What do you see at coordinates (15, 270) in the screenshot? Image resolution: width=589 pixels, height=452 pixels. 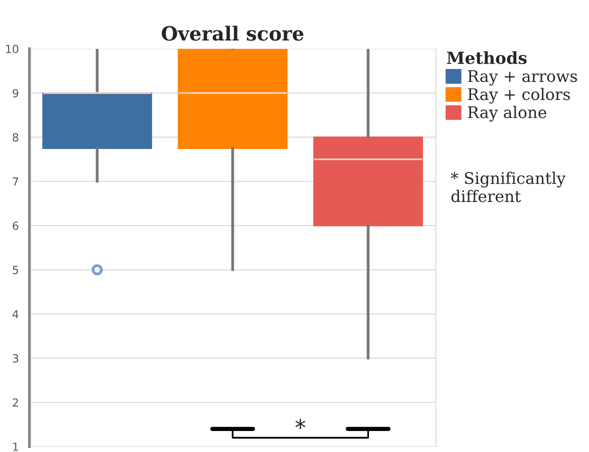 I see `y-tick-label: 5` at bounding box center [15, 270].